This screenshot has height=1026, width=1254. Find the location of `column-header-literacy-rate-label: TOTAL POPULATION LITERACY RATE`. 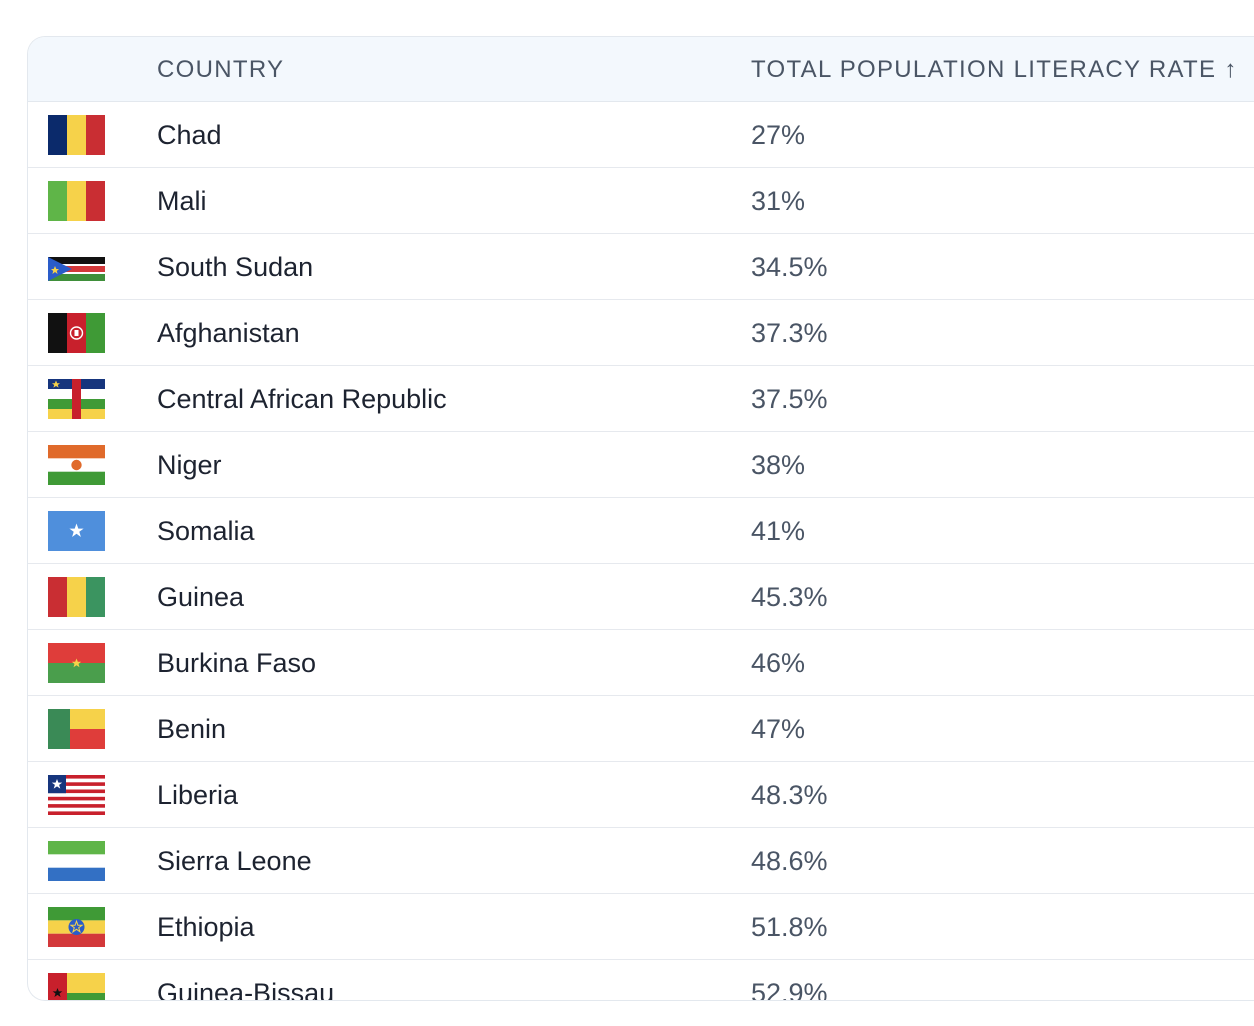

column-header-literacy-rate-label: TOTAL POPULATION LITERACY RATE is located at coordinates (984, 69).